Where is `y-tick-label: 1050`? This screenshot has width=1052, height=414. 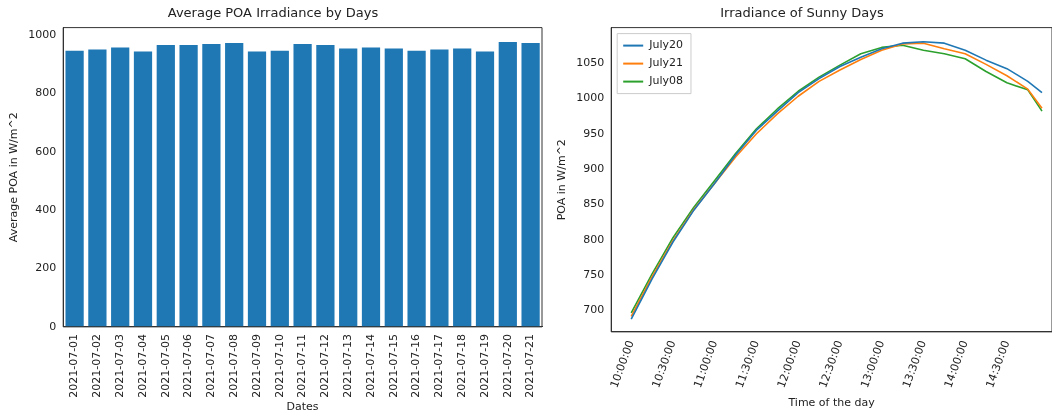
y-tick-label: 1050 is located at coordinates (590, 62).